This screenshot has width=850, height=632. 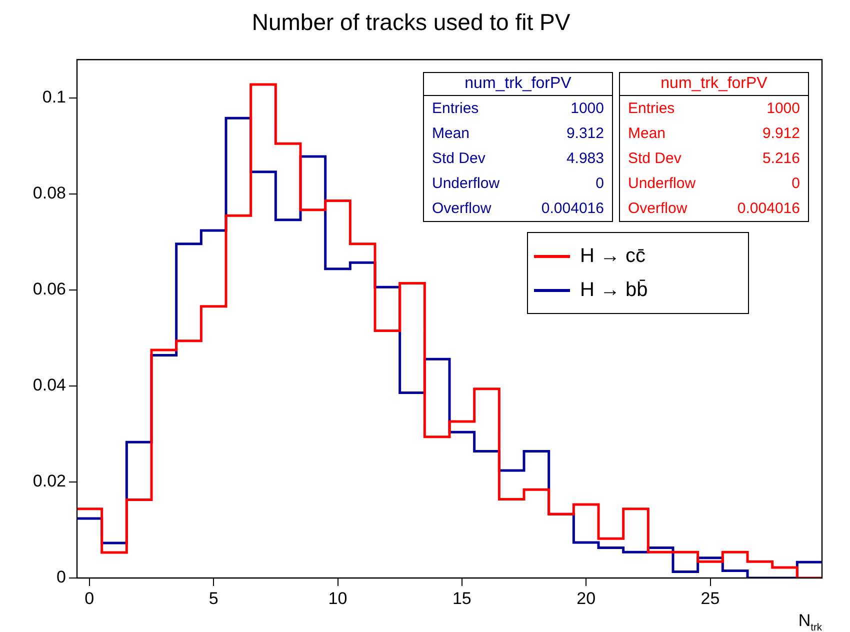 I want to click on y-tick-label: 0.02, so click(x=49, y=481).